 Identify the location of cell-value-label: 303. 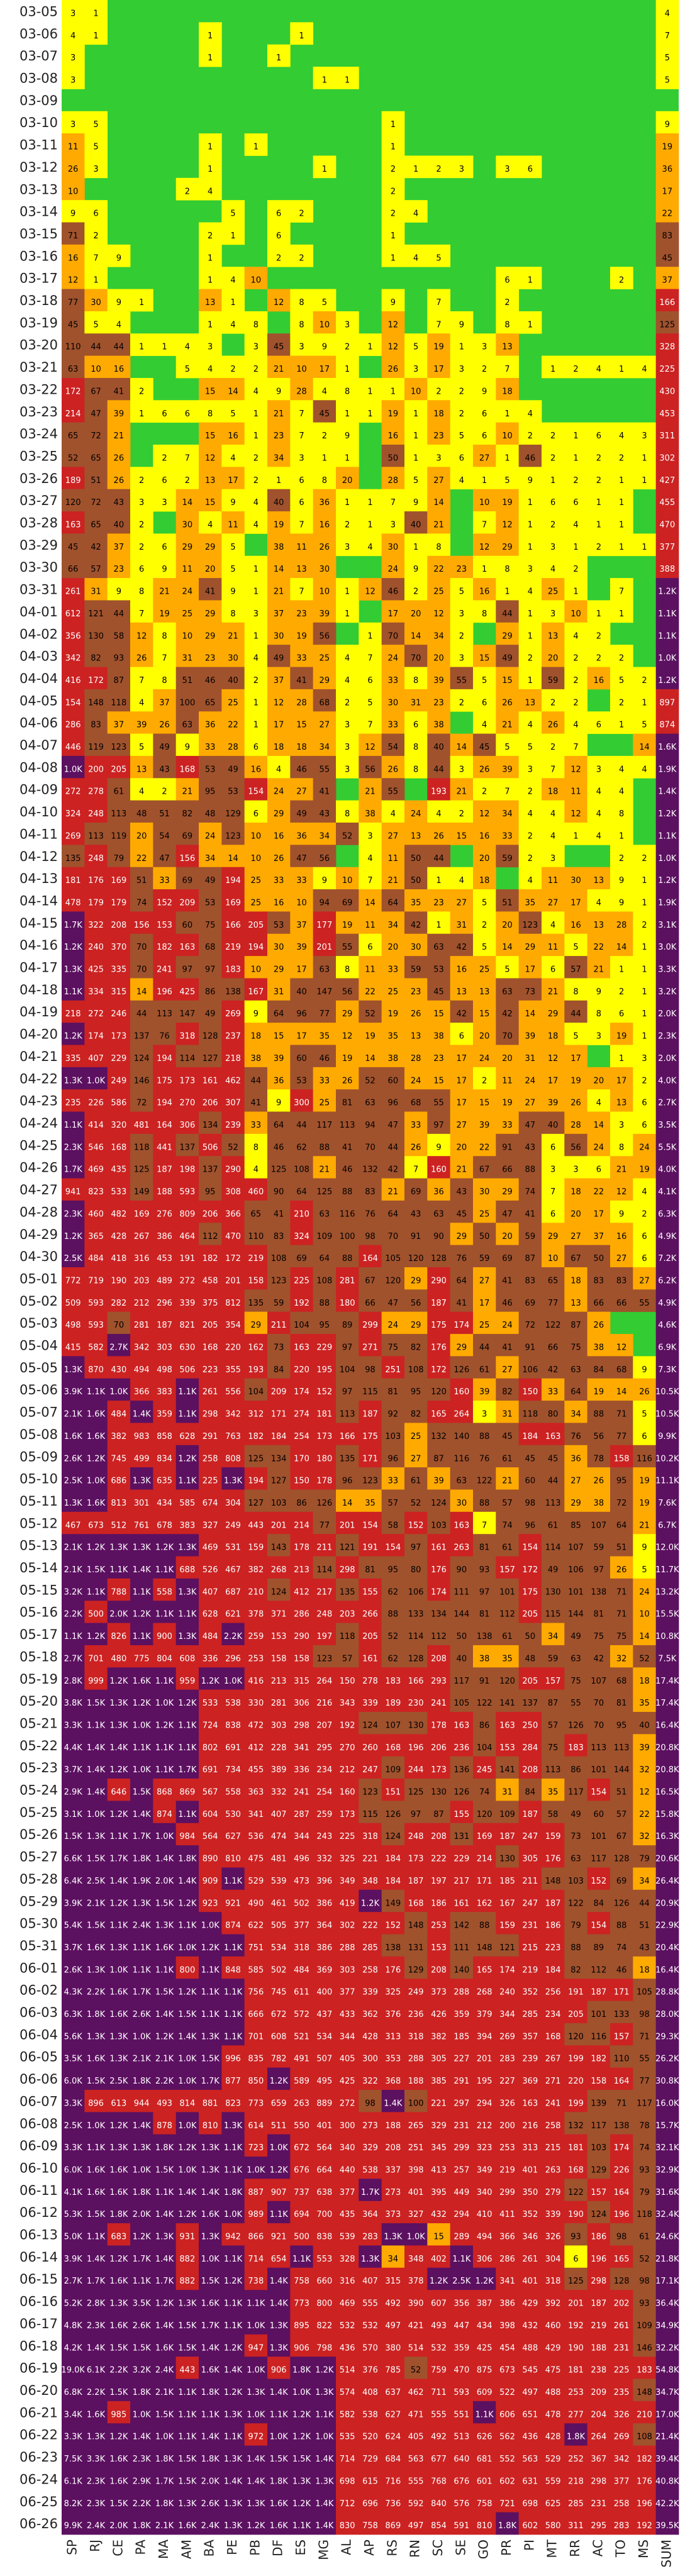
(279, 1725).